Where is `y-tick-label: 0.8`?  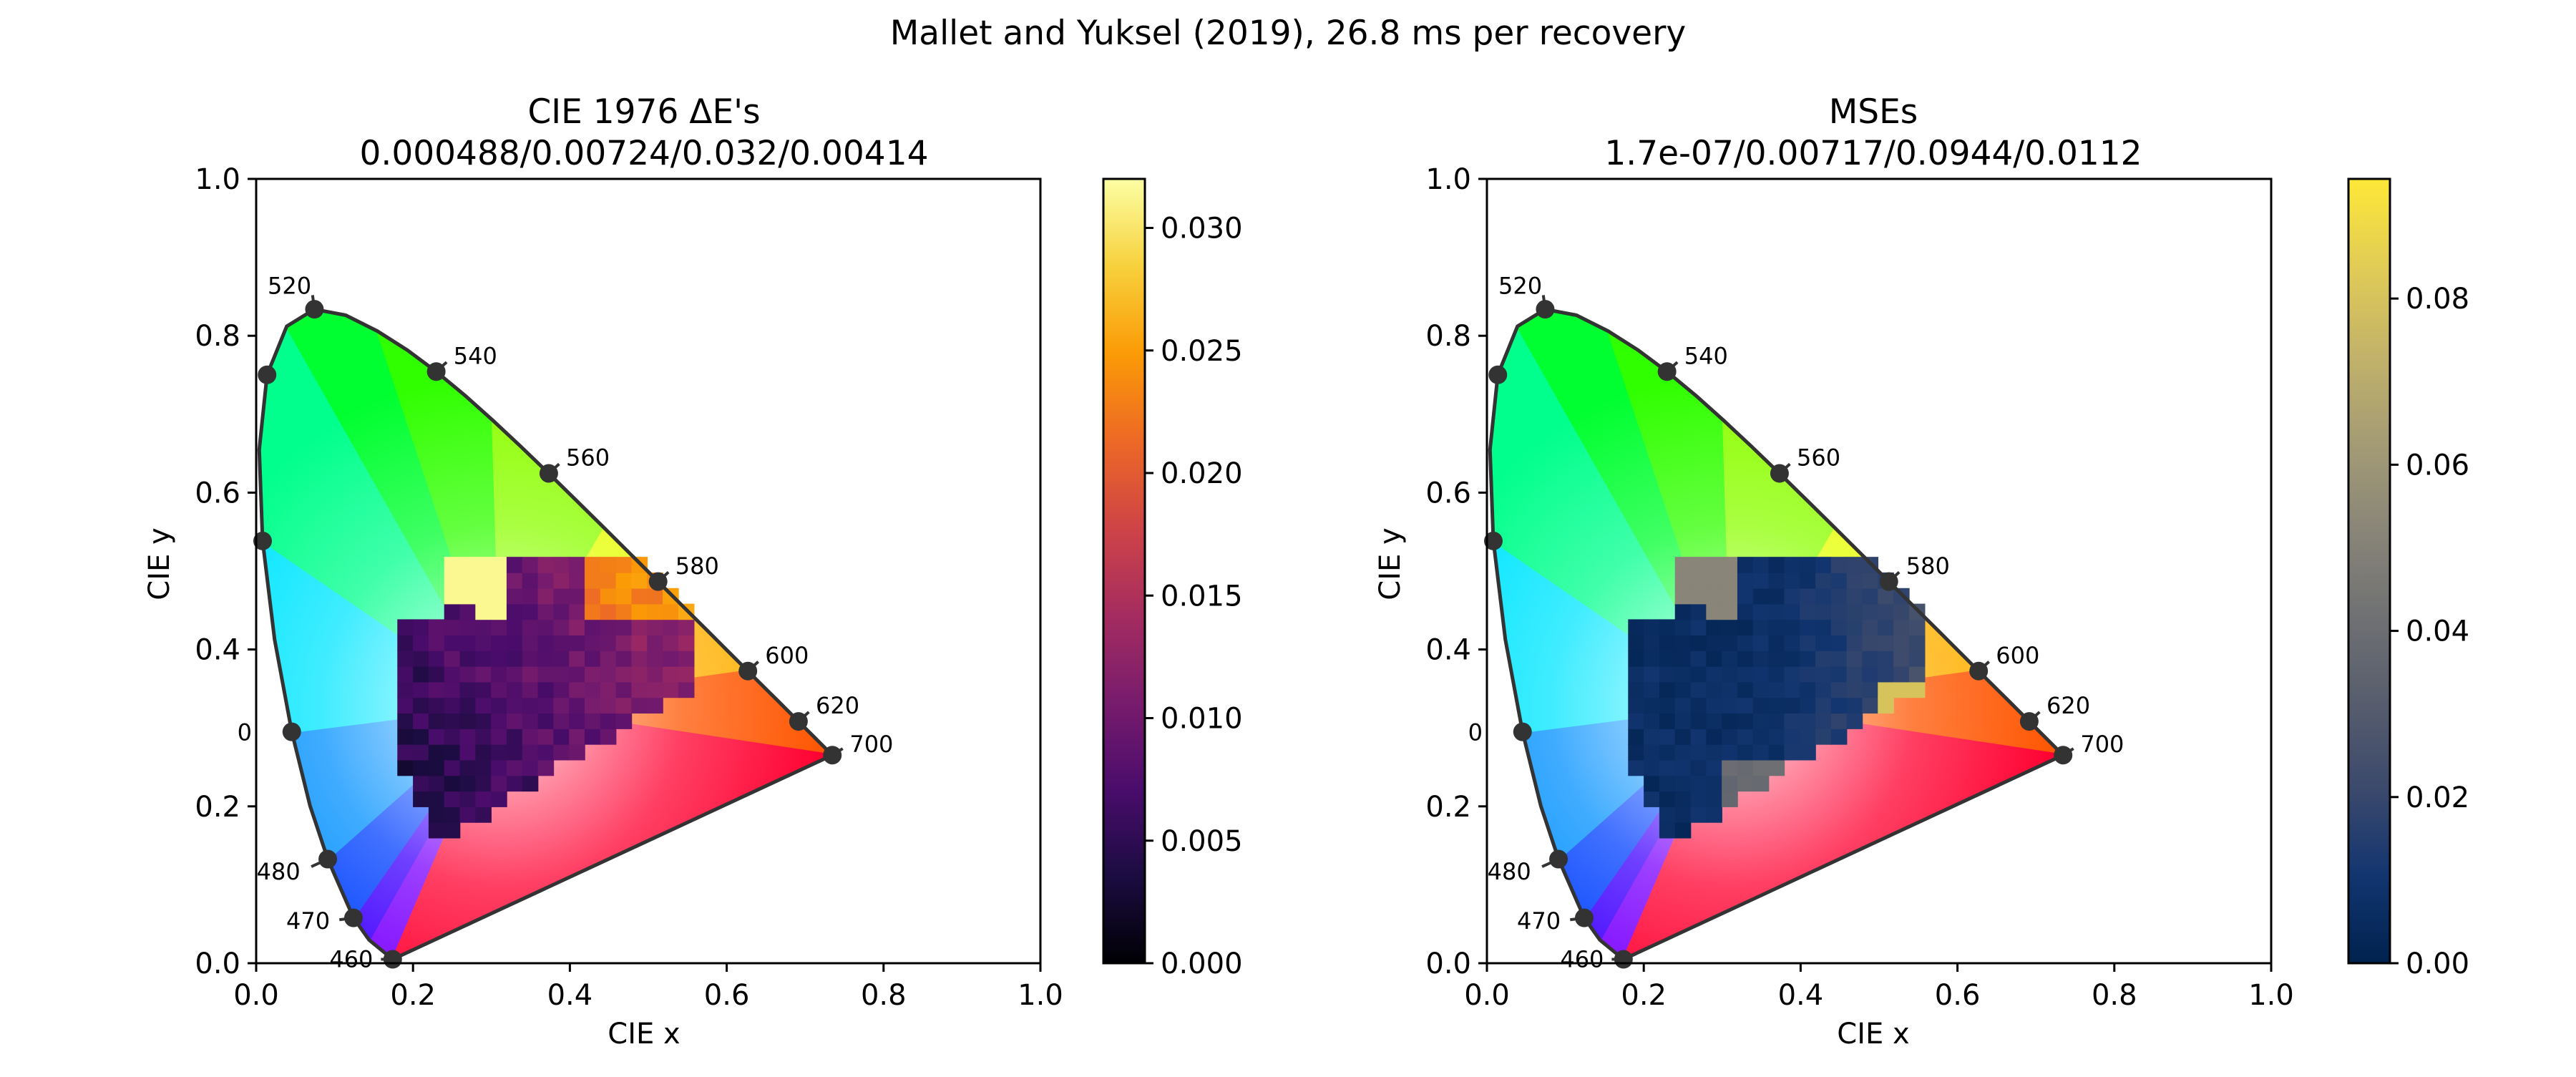 y-tick-label: 0.8 is located at coordinates (217, 336).